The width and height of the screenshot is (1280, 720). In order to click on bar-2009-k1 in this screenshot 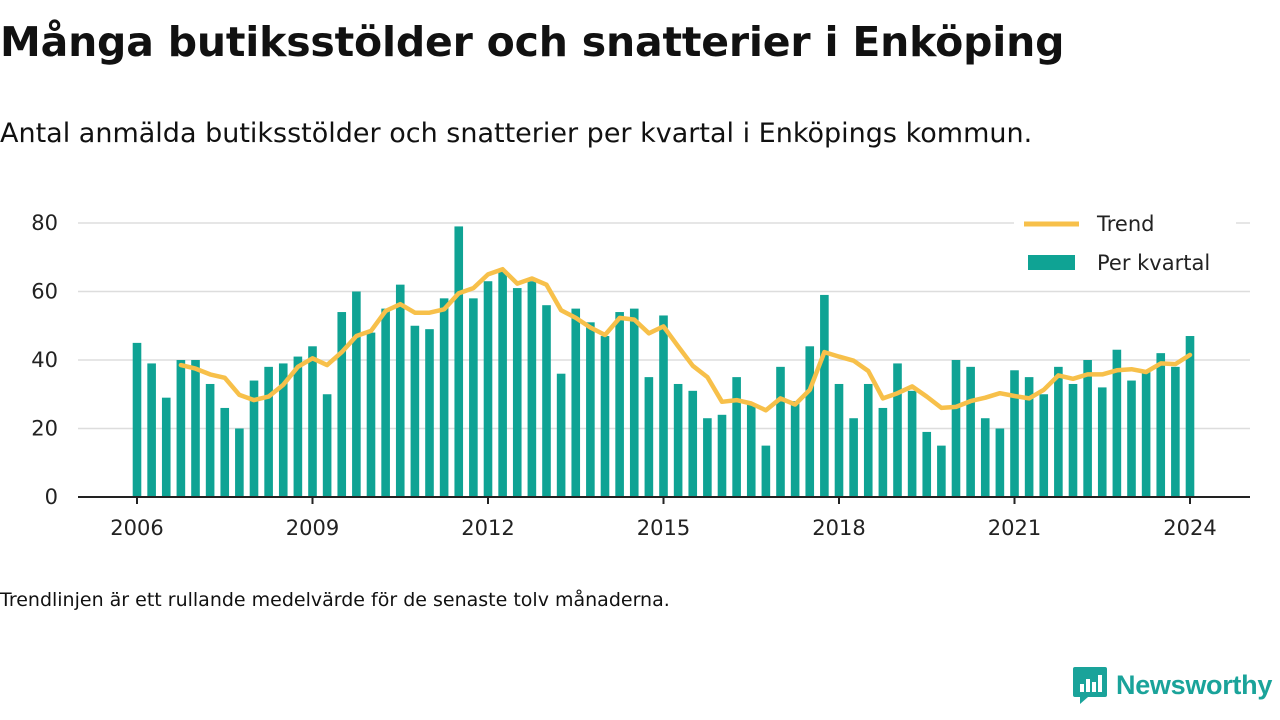, I will do `click(312, 421)`.